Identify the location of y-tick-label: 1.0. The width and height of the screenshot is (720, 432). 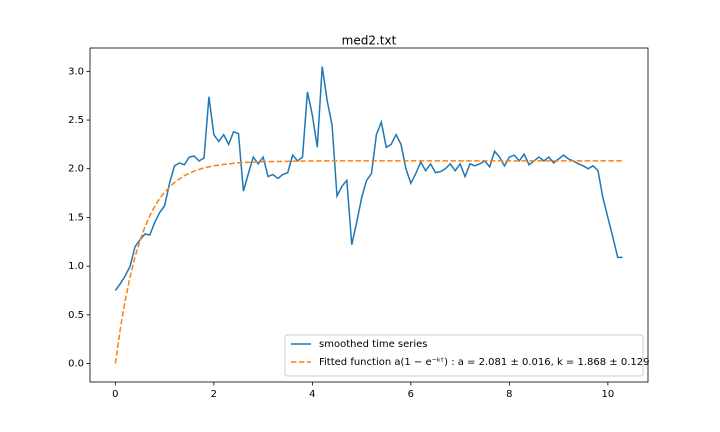
(76, 266).